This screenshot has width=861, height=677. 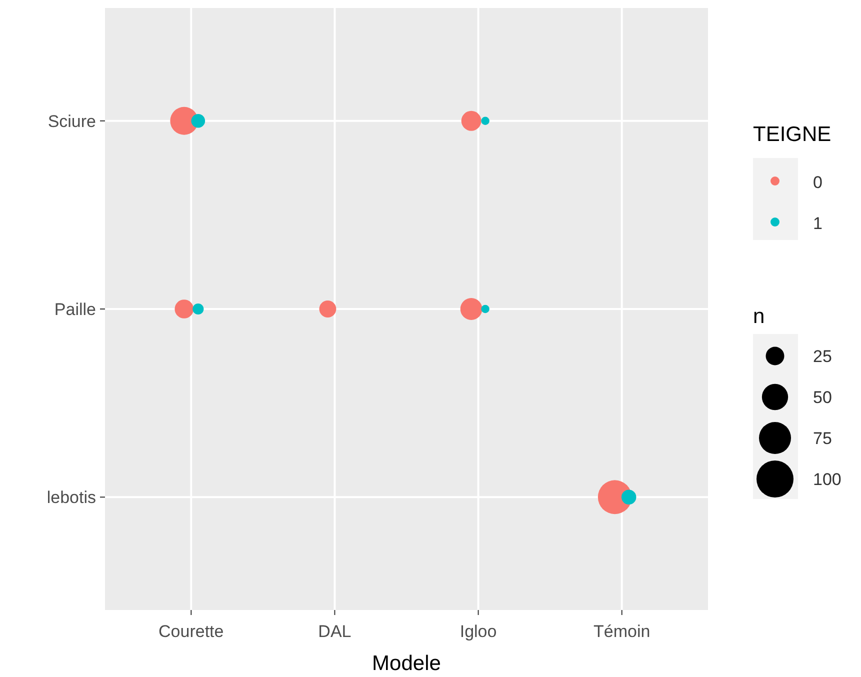 I want to click on x-tick-label: Courette, so click(x=191, y=631).